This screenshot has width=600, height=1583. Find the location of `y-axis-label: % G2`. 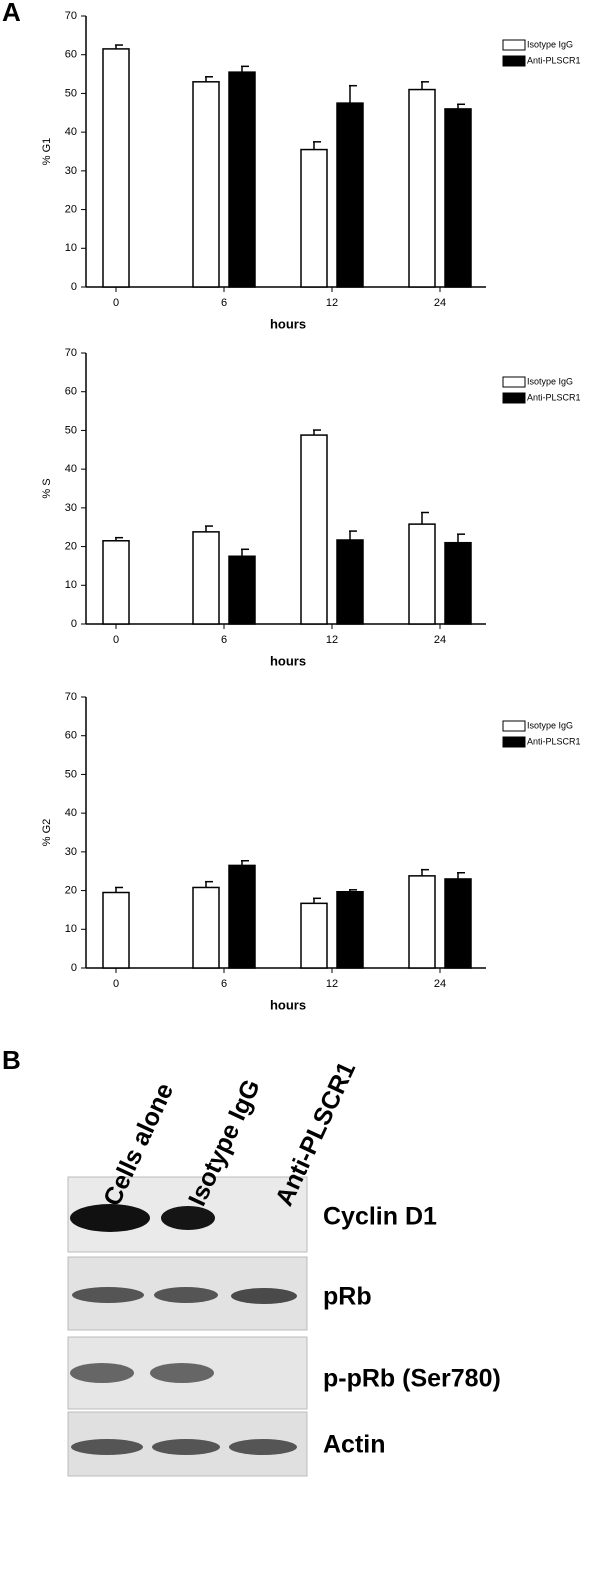

y-axis-label: % G2 is located at coordinates (47, 833).